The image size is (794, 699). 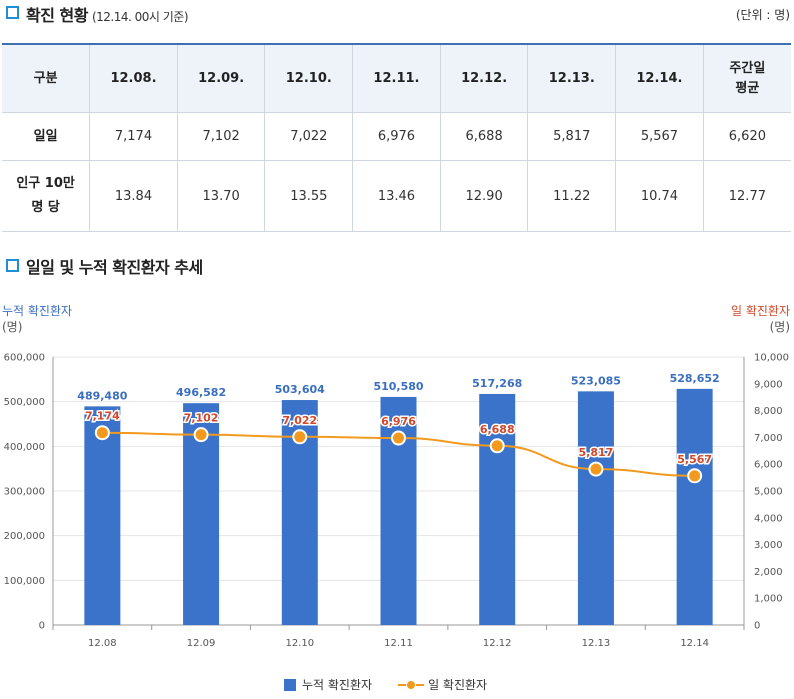 I want to click on left-axis-title-text: 누적 확진환자, so click(x=37, y=311).